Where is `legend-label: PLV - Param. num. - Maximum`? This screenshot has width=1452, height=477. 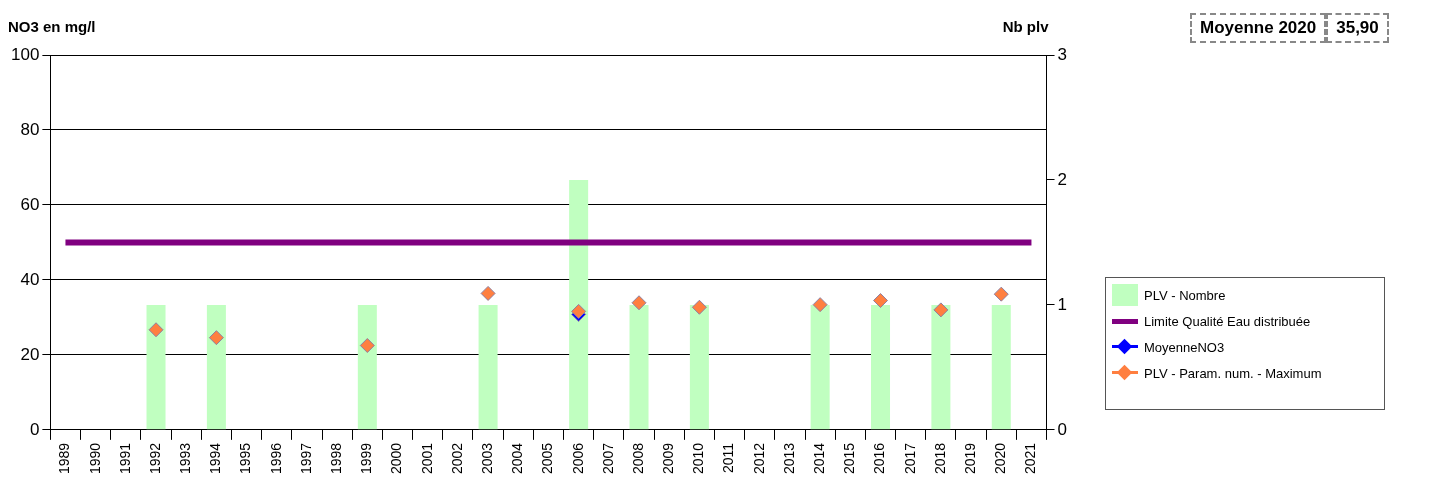
legend-label: PLV - Param. num. - Maximum is located at coordinates (1233, 373).